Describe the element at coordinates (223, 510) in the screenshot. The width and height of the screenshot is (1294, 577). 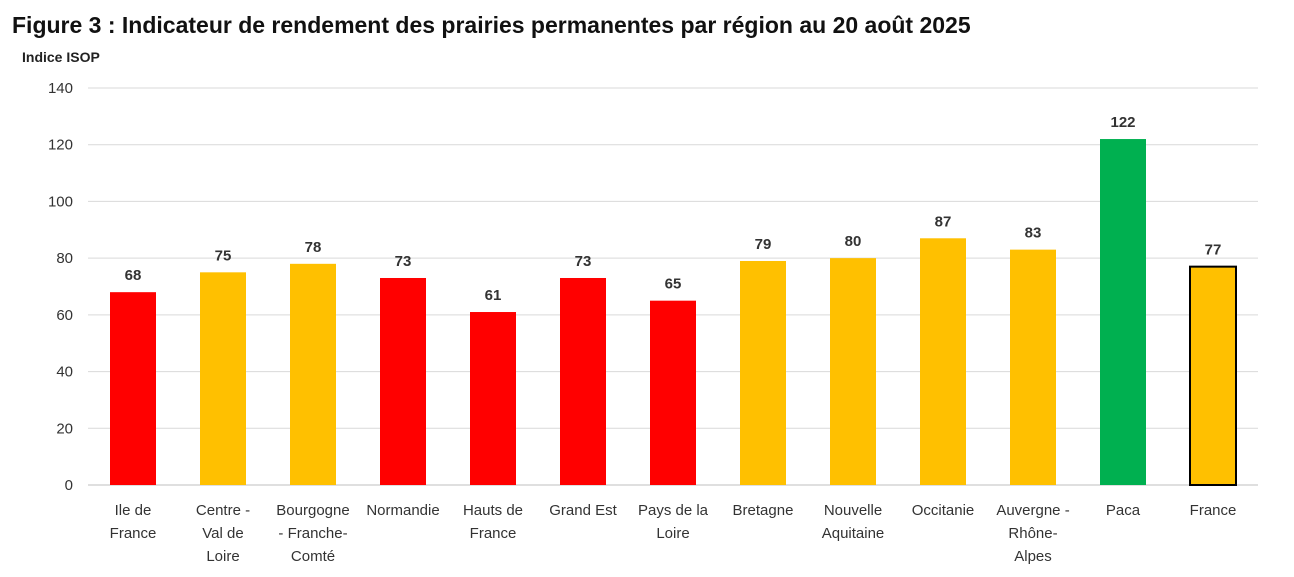
I see `category-label-line: Centre -` at that location.